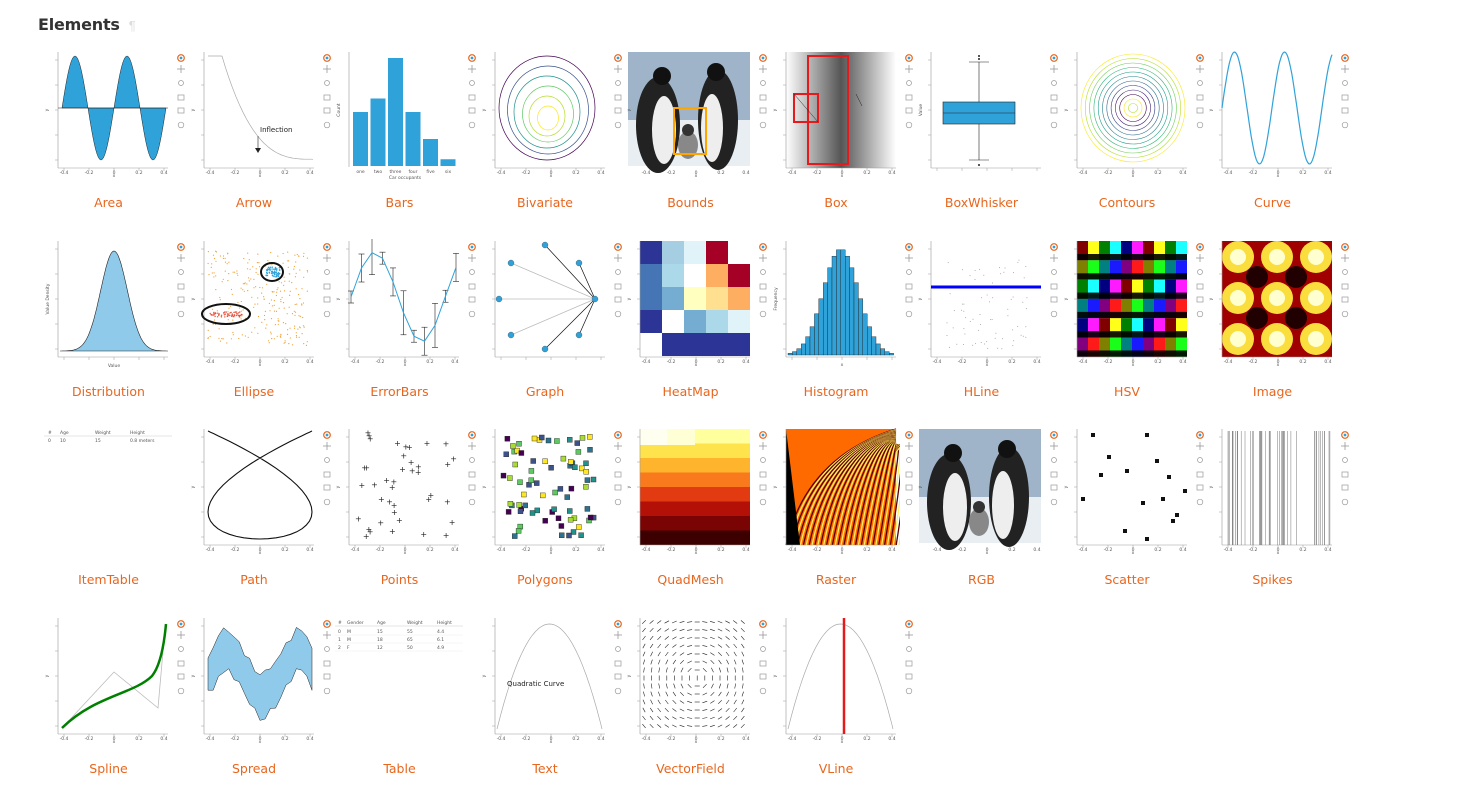 This screenshot has height=800, width=1458. I want to click on element-card: Graph, so click(547, 318).